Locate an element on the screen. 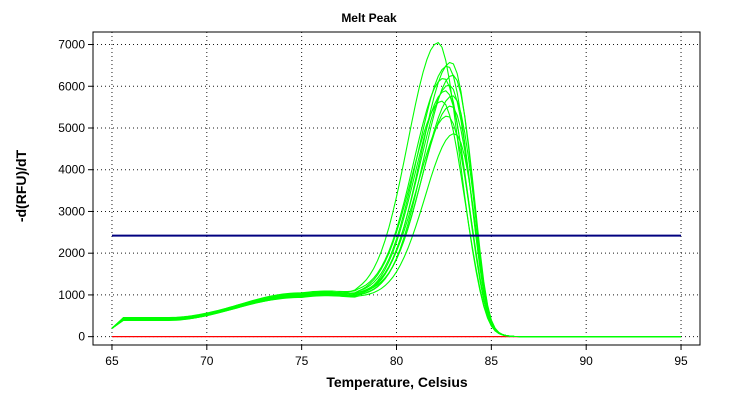 This screenshot has height=404, width=732. y-tick-label: 3000 is located at coordinates (71, 211).